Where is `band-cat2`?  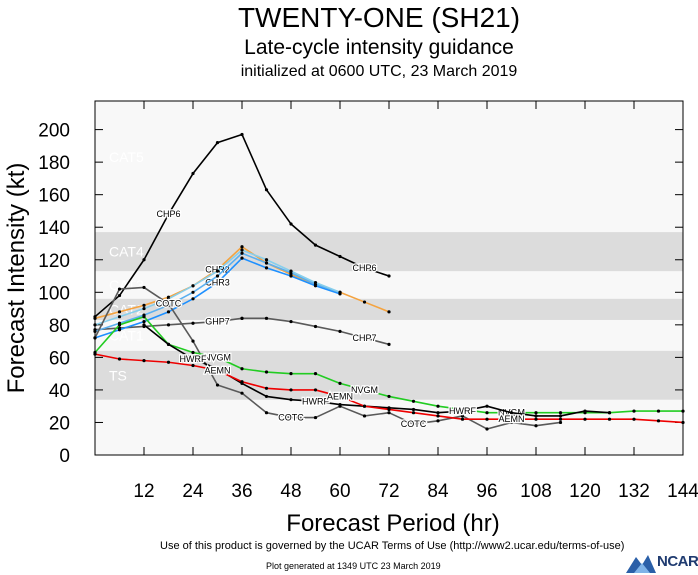 band-cat2 is located at coordinates (389, 309).